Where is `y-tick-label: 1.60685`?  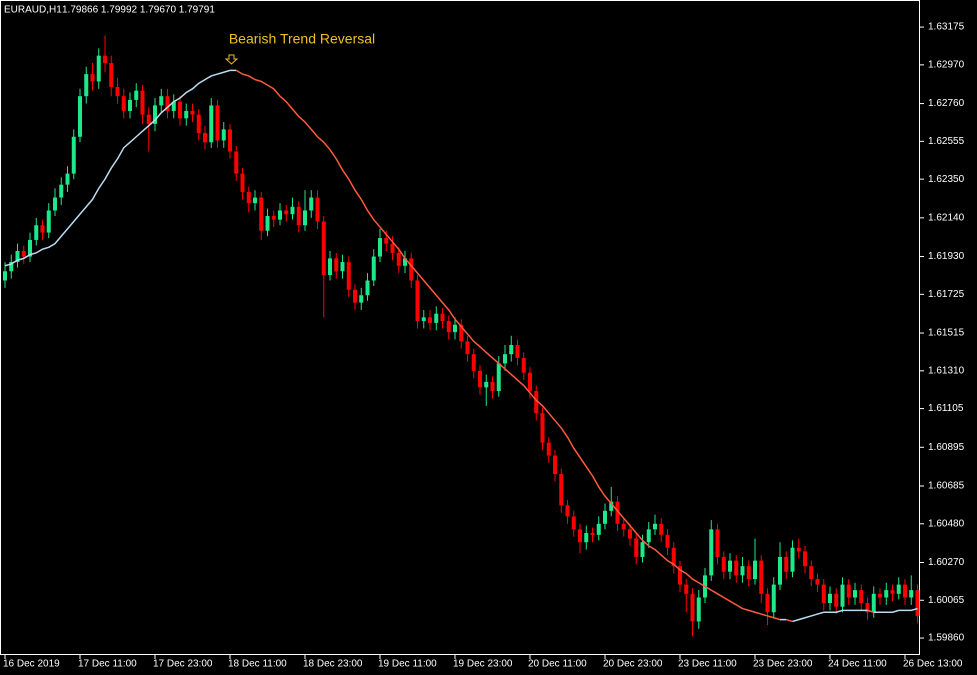 y-tick-label: 1.60685 is located at coordinates (946, 486).